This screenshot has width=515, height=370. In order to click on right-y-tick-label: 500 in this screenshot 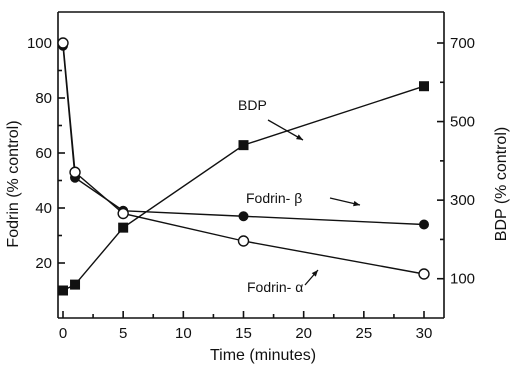, I will do `click(462, 122)`.